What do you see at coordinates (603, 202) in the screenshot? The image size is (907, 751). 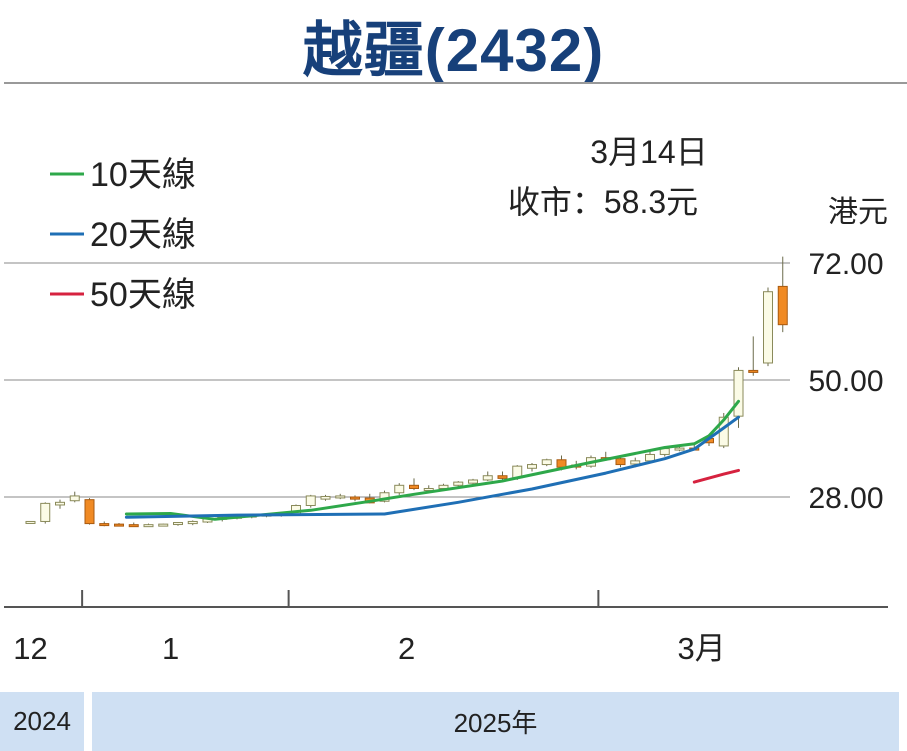 I see `annotation-close: 收市：58.3元` at bounding box center [603, 202].